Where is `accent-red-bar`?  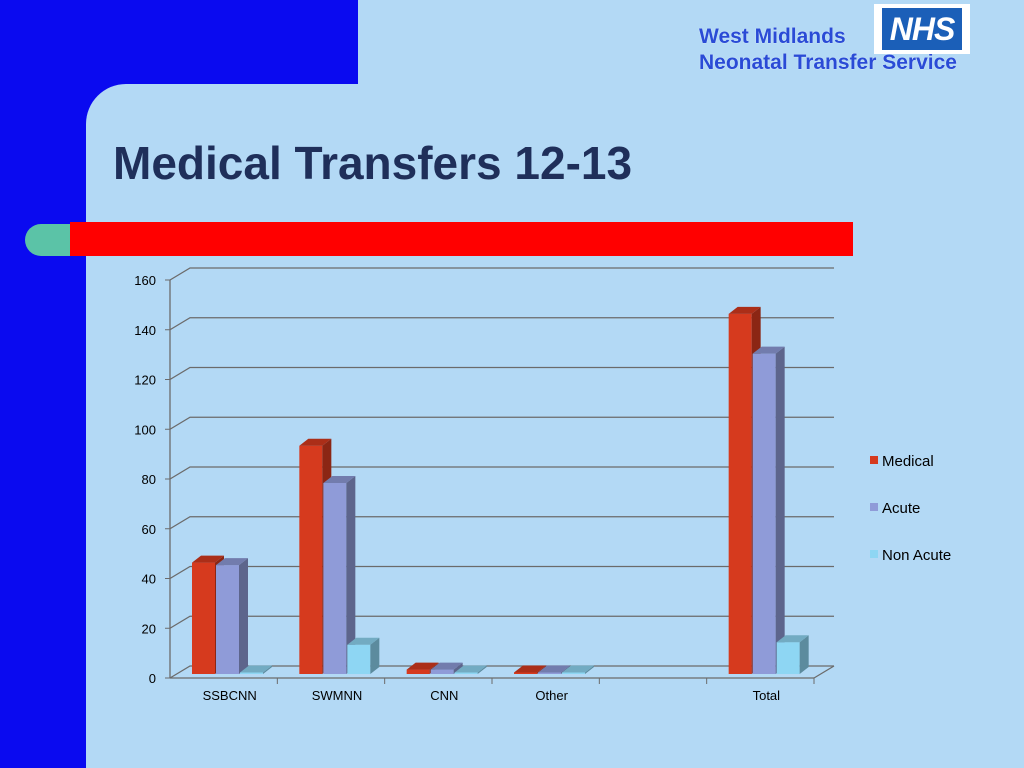
accent-red-bar is located at coordinates (461, 239).